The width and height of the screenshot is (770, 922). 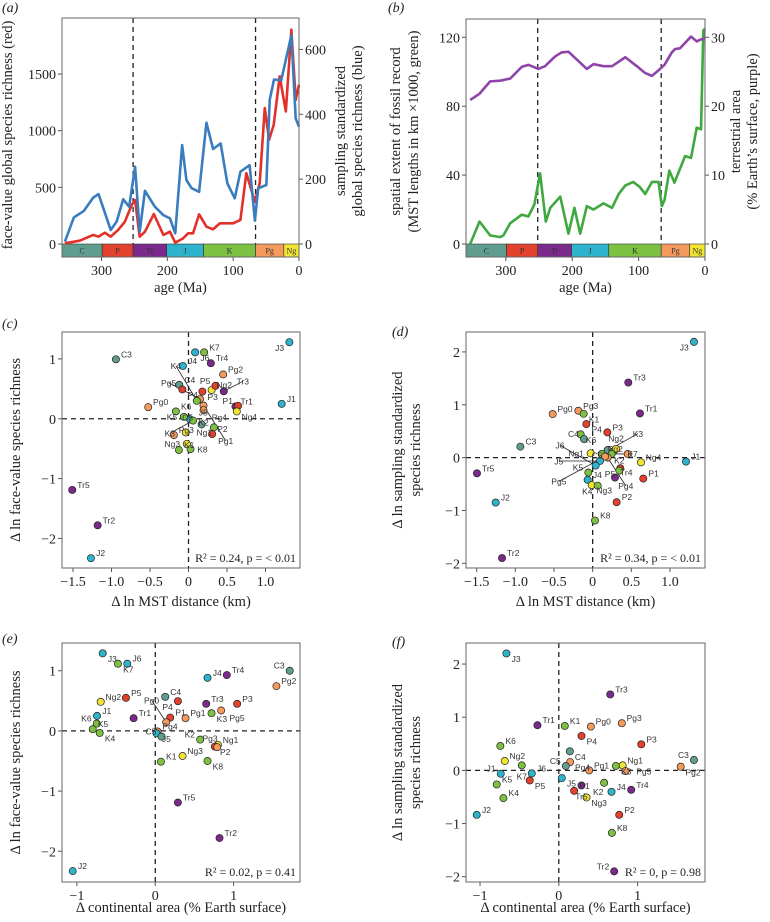 I want to click on period-label: P, so click(x=522, y=251).